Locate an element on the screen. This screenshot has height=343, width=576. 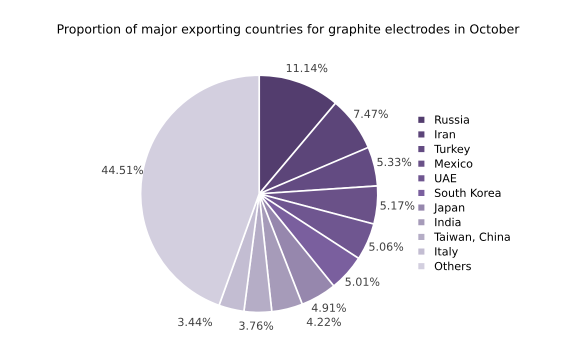
chart-title: Proportion of major exporting countries for graphite electrodes in October is located at coordinates (289, 30).